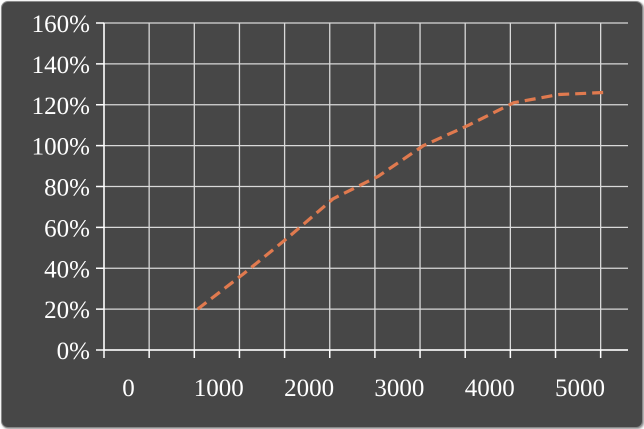 The image size is (644, 429). I want to click on x-tick-label-3: 3000, so click(399, 388).